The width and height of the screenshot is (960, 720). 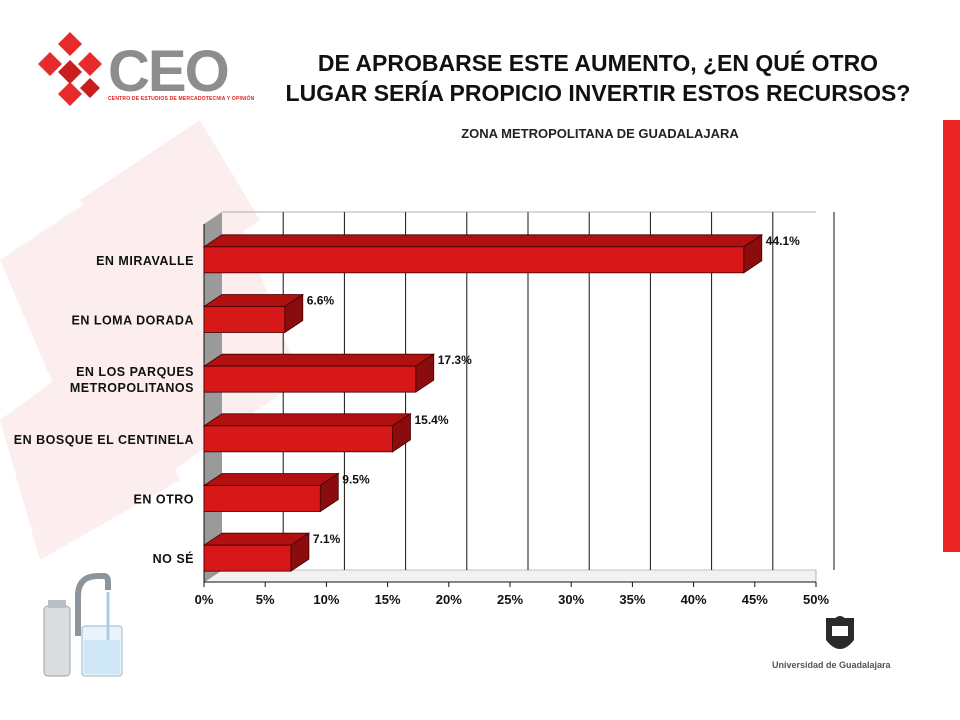 What do you see at coordinates (204, 599) in the screenshot?
I see `x-tick-label: 0%` at bounding box center [204, 599].